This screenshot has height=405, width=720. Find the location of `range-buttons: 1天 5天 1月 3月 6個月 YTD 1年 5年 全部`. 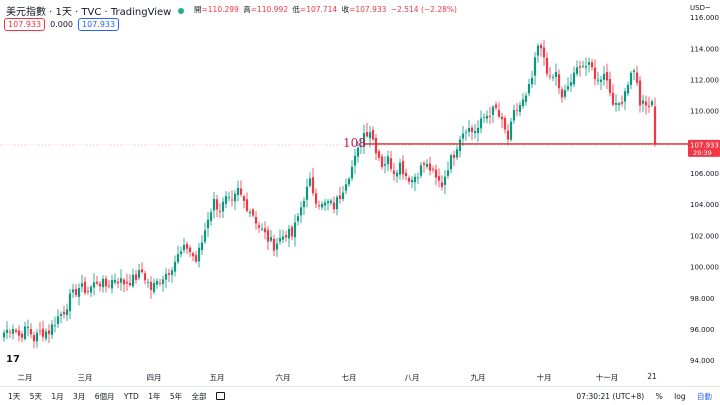

range-buttons: 1天 5天 1月 3月 6個月 YTD 1年 5年 全部 is located at coordinates (120, 396).